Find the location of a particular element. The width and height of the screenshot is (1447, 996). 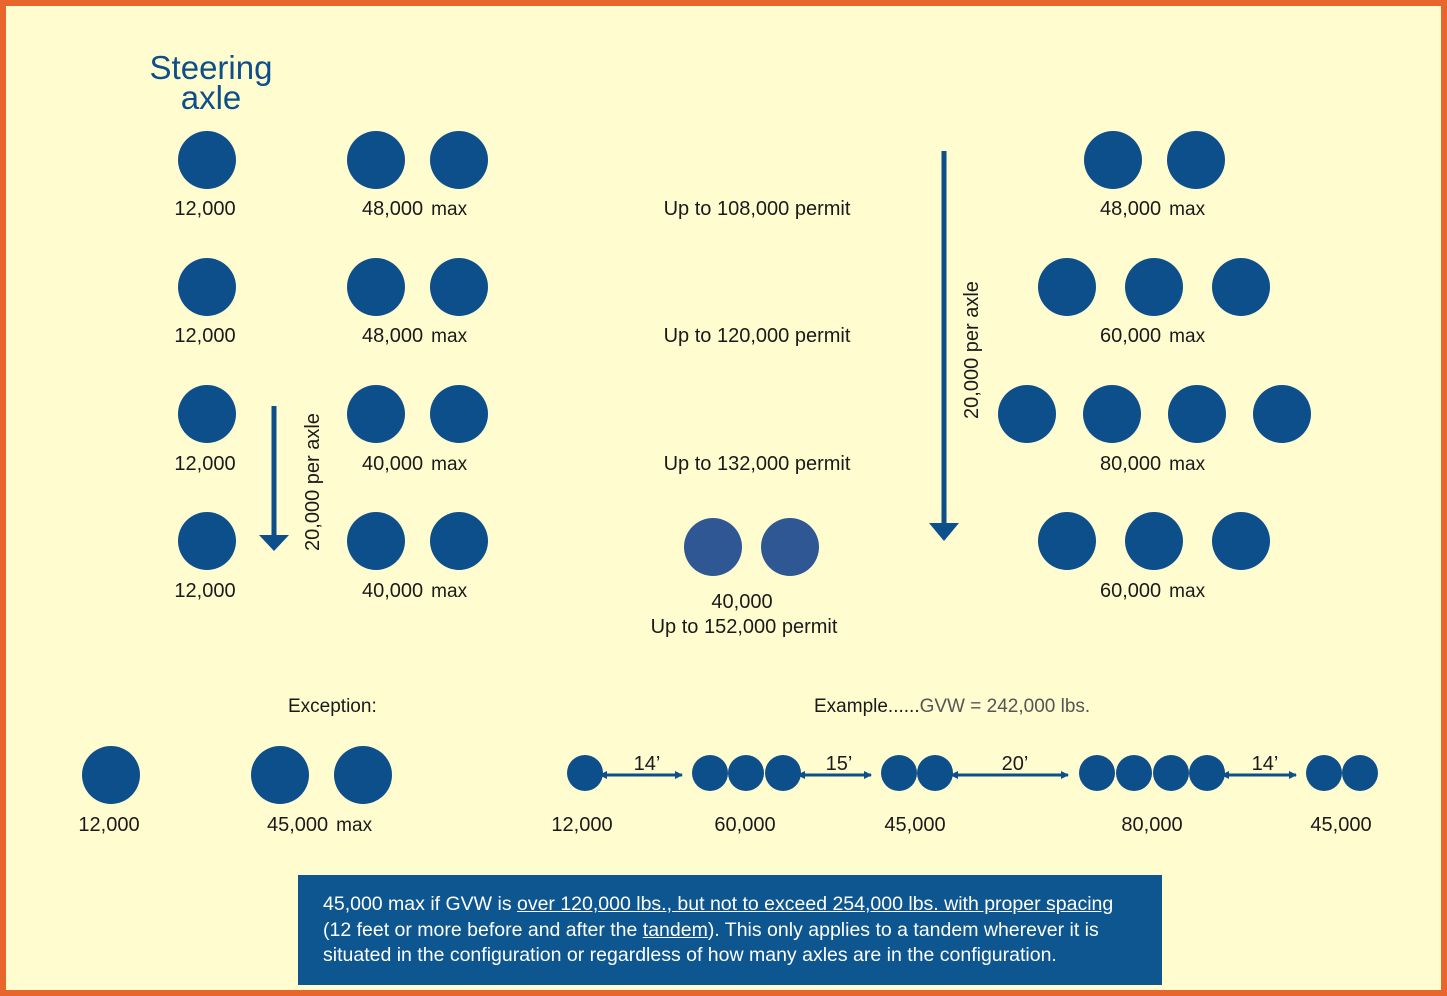

exception-steer-label: 12,000 is located at coordinates (109, 825).